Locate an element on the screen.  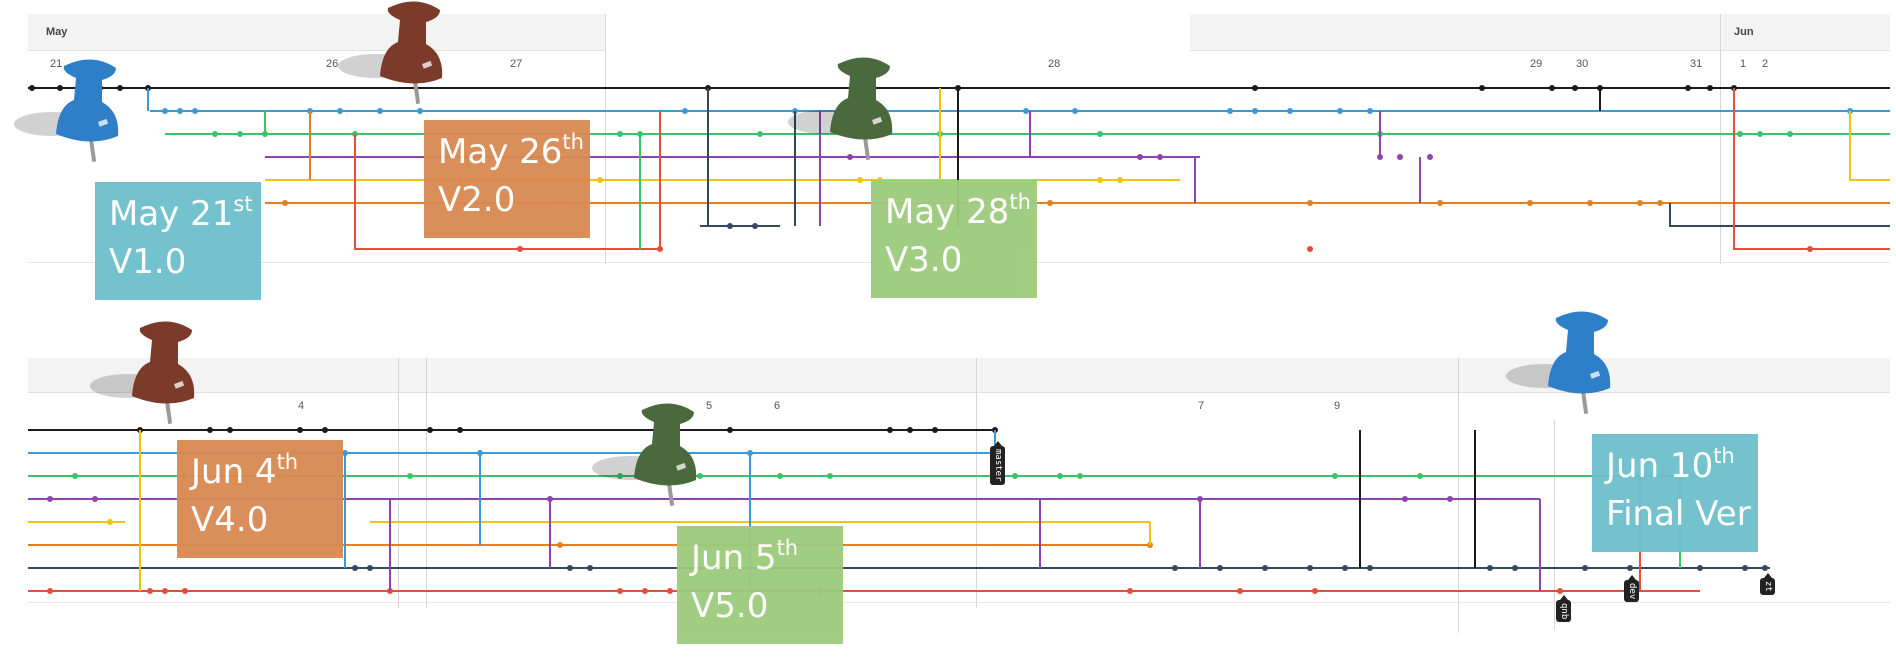
brown-pushpin is located at coordinates (142, 372).